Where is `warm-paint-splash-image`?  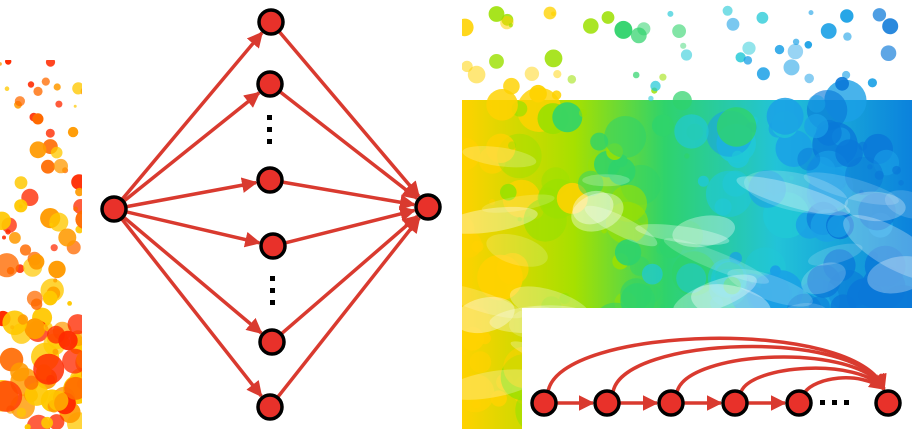 warm-paint-splash-image is located at coordinates (41, 244).